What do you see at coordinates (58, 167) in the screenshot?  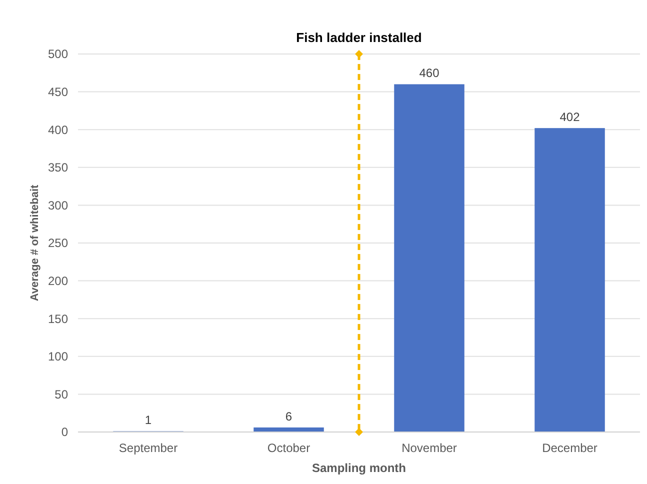 I see `y-tick-label: 350` at bounding box center [58, 167].